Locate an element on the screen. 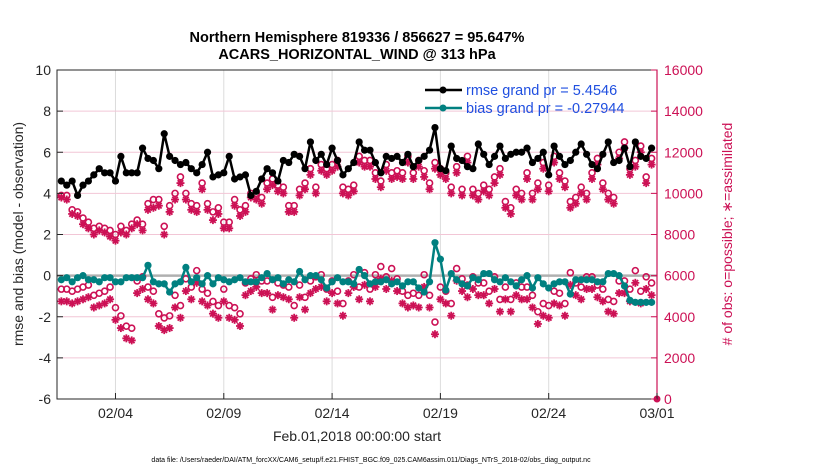 The width and height of the screenshot is (830, 470). x-tick-label: 02/24 is located at coordinates (548, 413).